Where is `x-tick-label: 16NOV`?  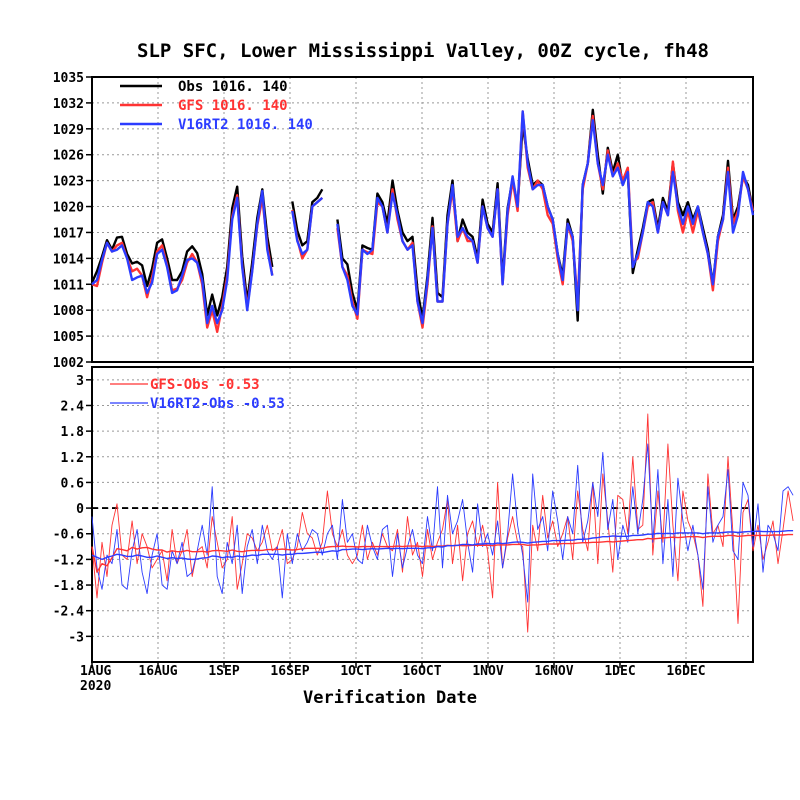 x-tick-label: 16NOV is located at coordinates (553, 671).